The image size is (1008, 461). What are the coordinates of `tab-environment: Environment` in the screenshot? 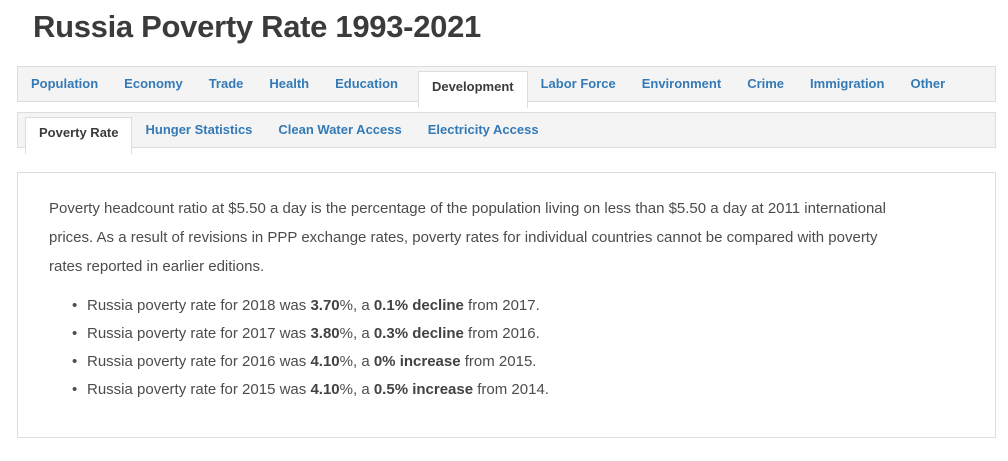 It's located at (681, 83).